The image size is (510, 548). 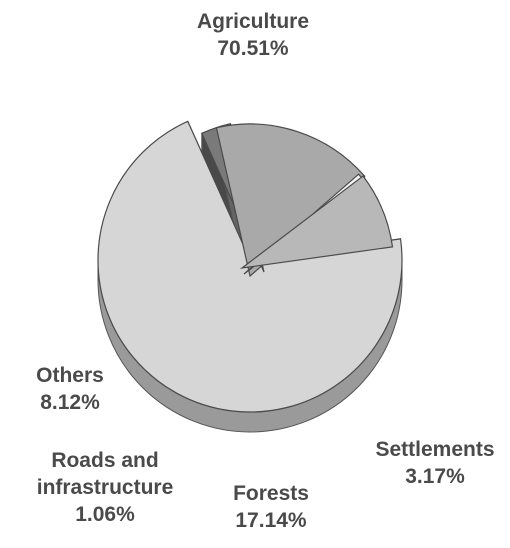 I want to click on label-roads-value: 1.06%, so click(x=105, y=514).